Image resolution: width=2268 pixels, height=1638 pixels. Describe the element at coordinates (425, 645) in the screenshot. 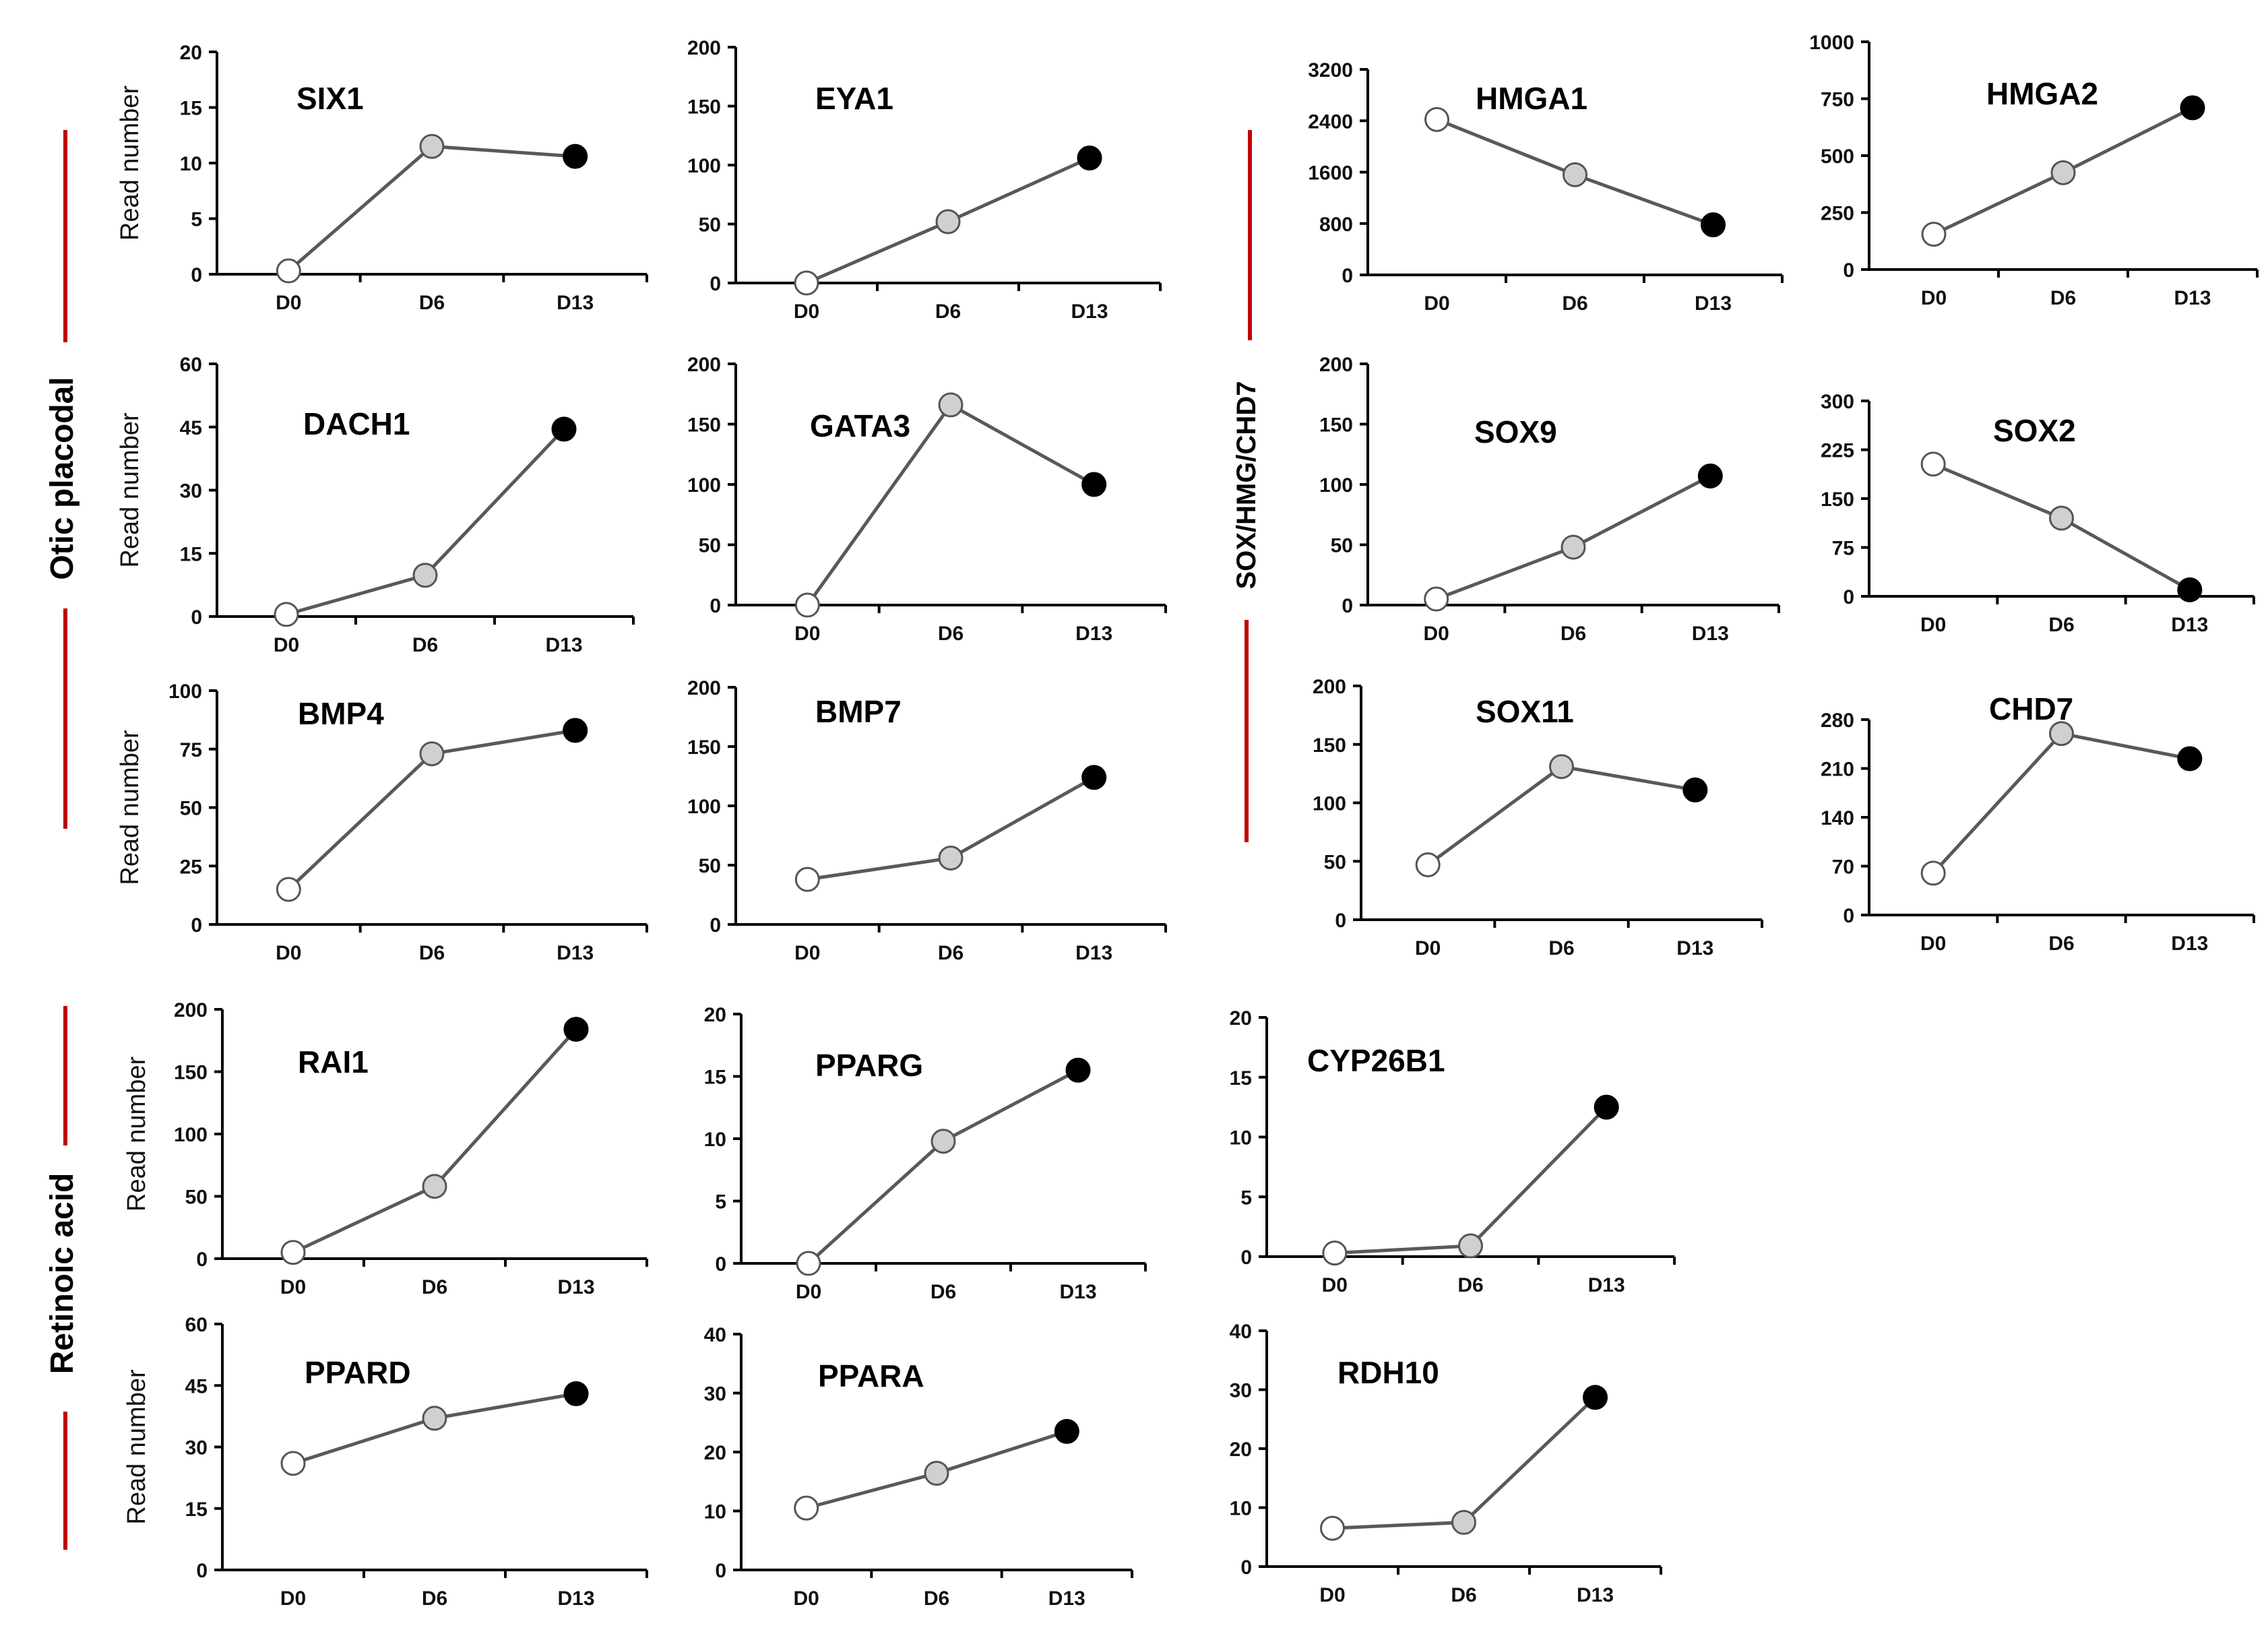

I see `x-tick-label-dach1-d6: D6` at that location.